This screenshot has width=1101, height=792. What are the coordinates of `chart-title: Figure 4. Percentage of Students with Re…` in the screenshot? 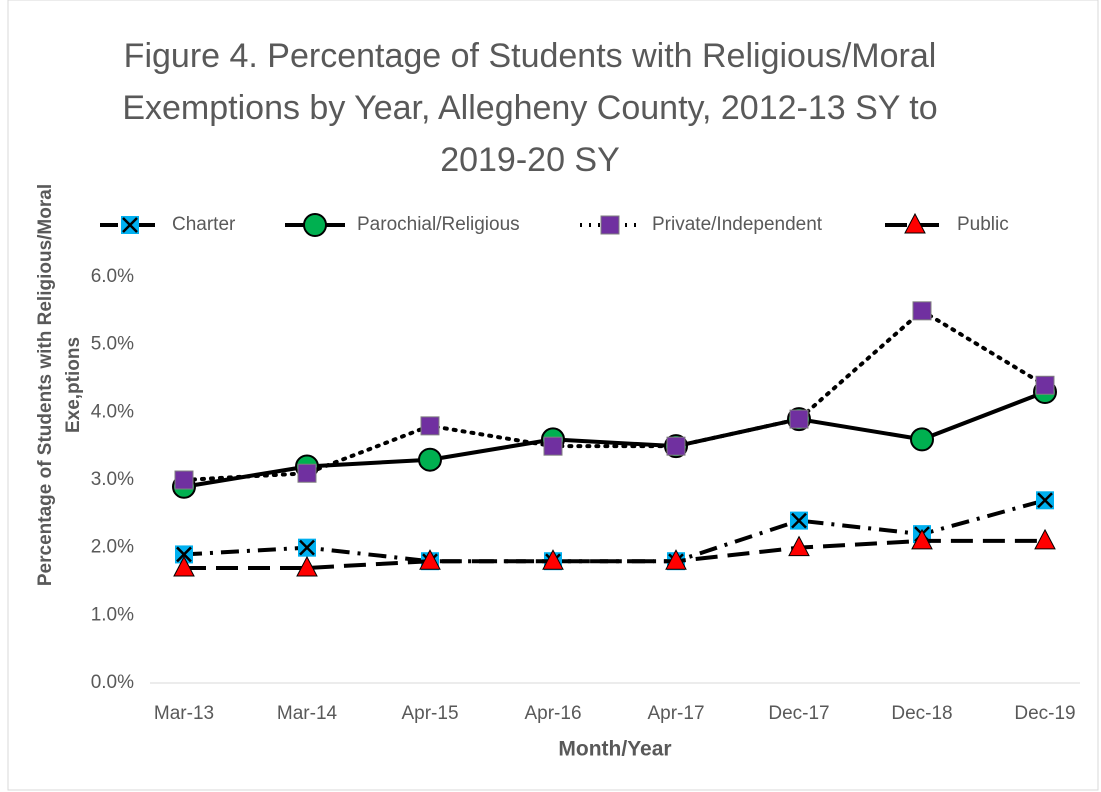 It's located at (530, 108).